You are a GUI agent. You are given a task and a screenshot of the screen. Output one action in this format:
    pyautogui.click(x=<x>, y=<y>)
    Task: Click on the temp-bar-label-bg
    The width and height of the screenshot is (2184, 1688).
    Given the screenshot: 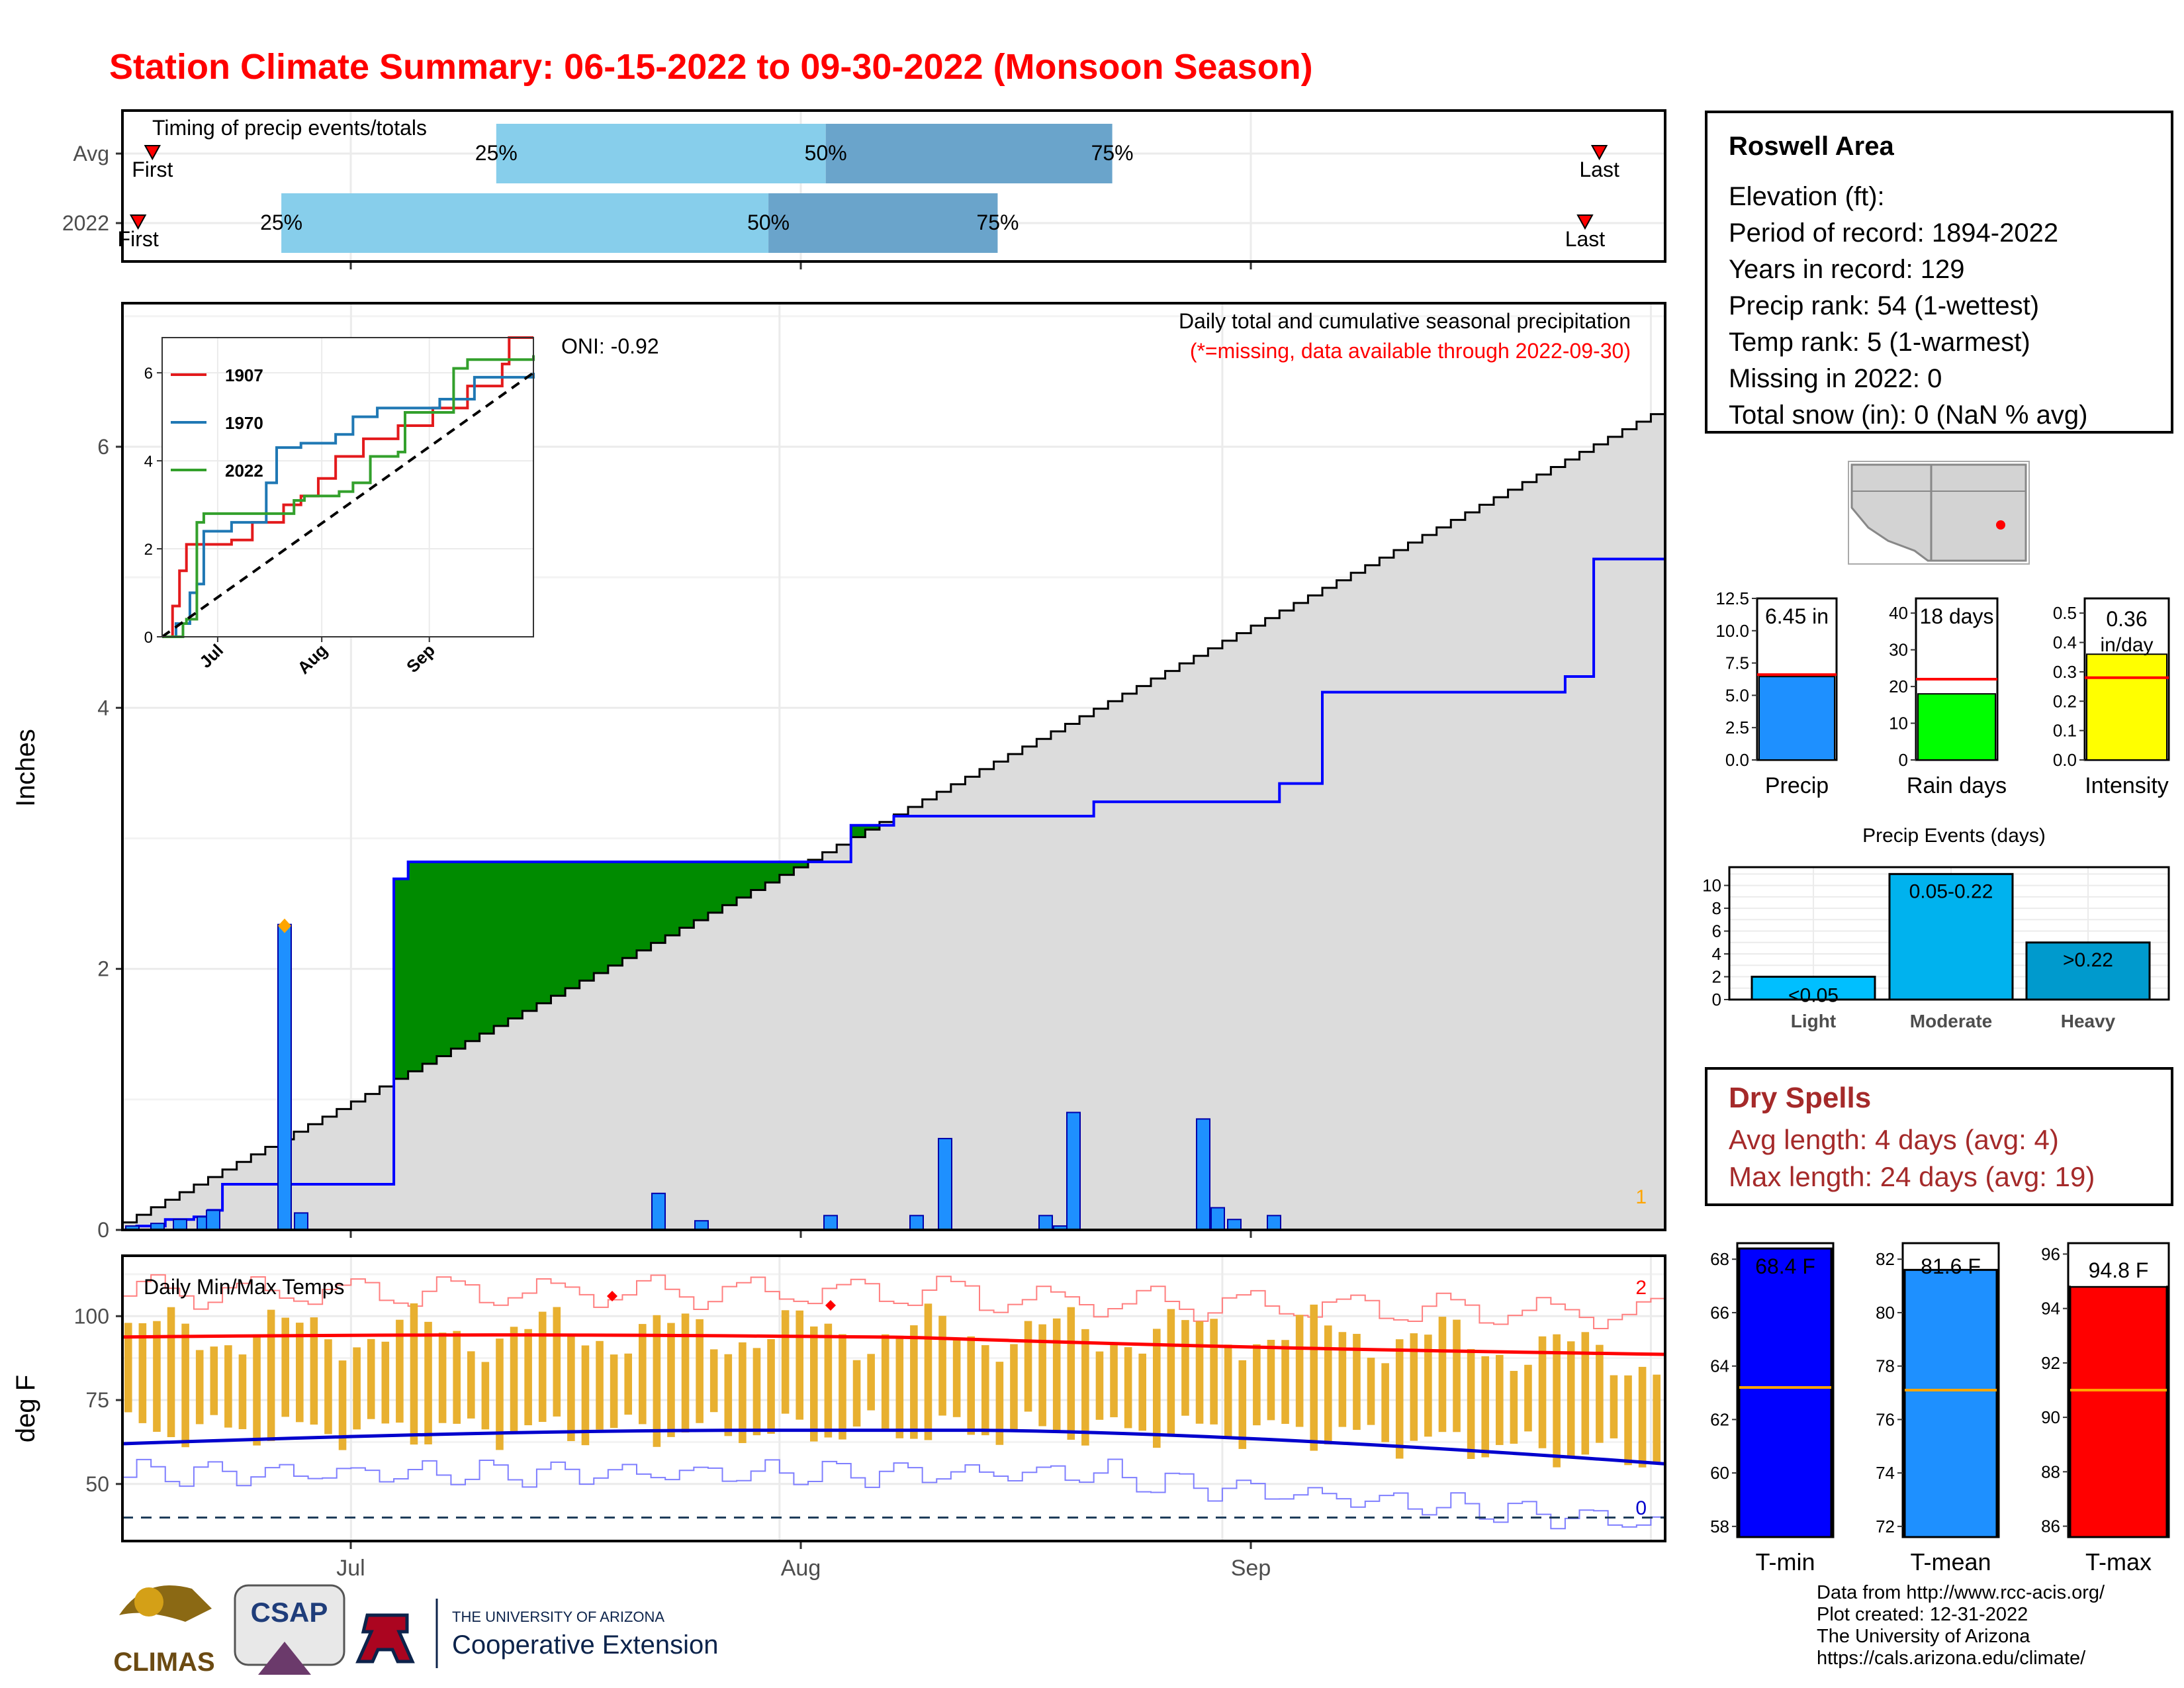 What is the action you would take?
    pyautogui.click(x=2118, y=1265)
    